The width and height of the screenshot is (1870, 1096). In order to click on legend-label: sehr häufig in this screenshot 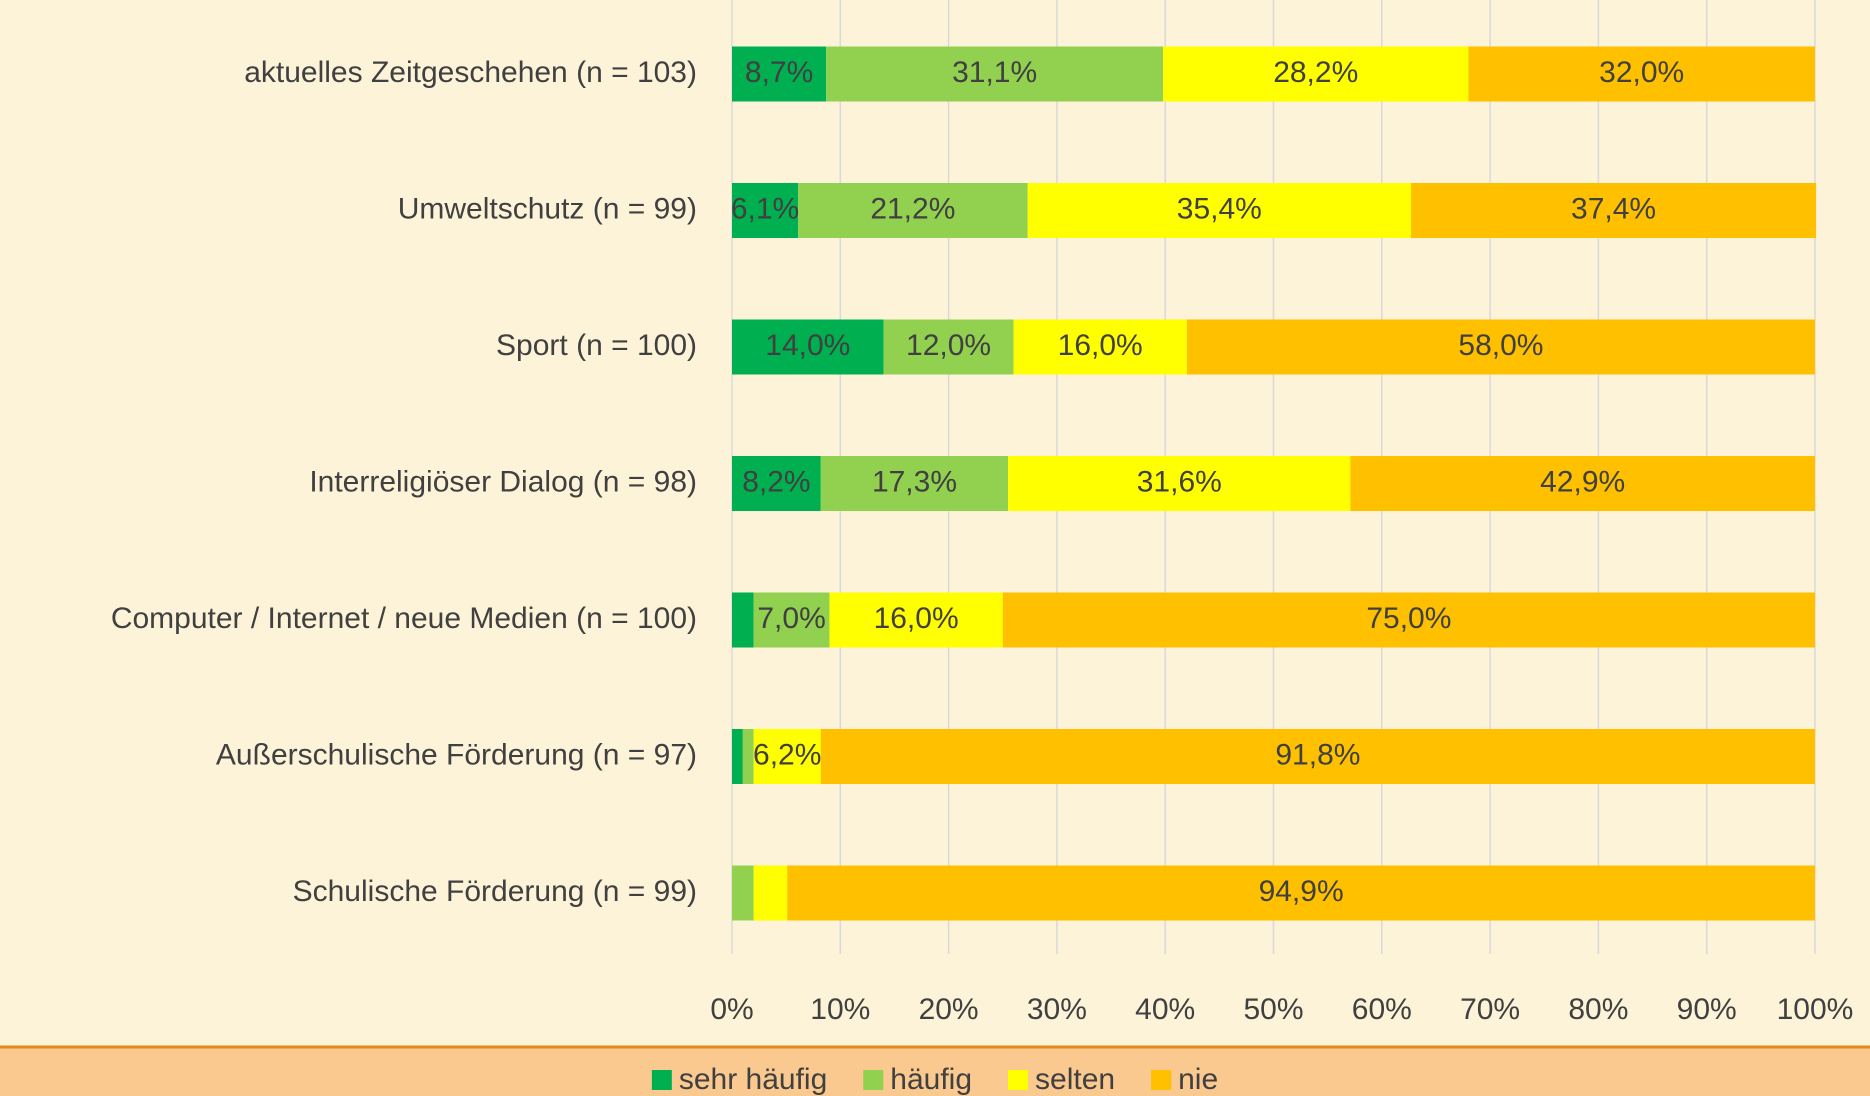, I will do `click(753, 1079)`.